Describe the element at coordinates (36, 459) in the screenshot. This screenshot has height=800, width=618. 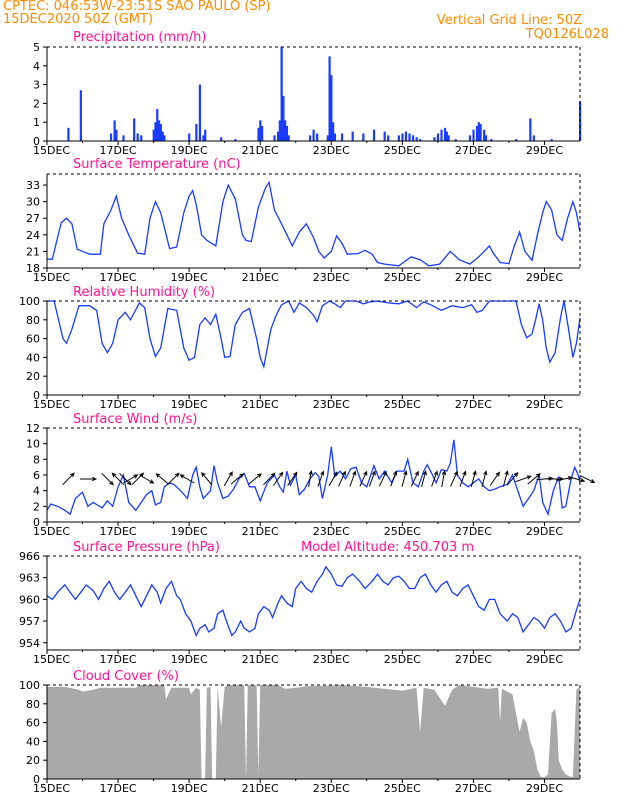
I see `y-tick-label: 8` at that location.